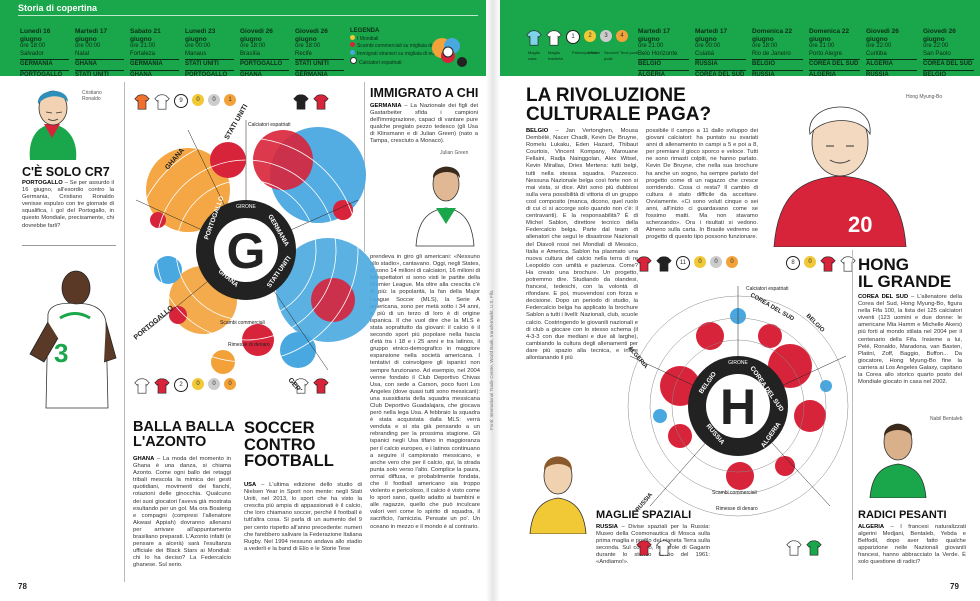 The image size is (980, 601). What do you see at coordinates (954, 586) in the screenshot?
I see `page-number-right: 79` at bounding box center [954, 586].